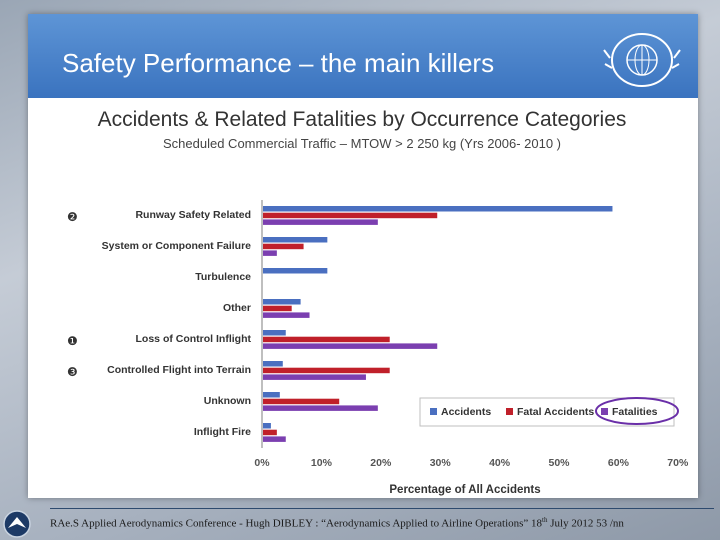 This screenshot has height=540, width=720. Describe the element at coordinates (464, 490) in the screenshot. I see `x-axis-label: Percentage of All Accidents` at that location.